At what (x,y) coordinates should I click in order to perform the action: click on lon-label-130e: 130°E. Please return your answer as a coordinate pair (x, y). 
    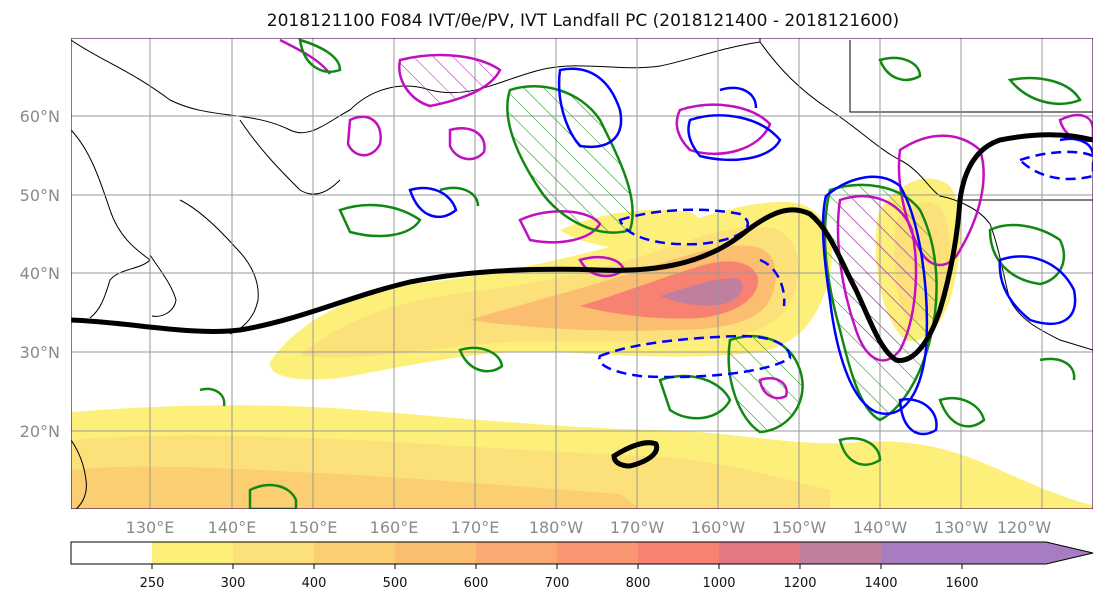
    Looking at the image, I should click on (150, 527).